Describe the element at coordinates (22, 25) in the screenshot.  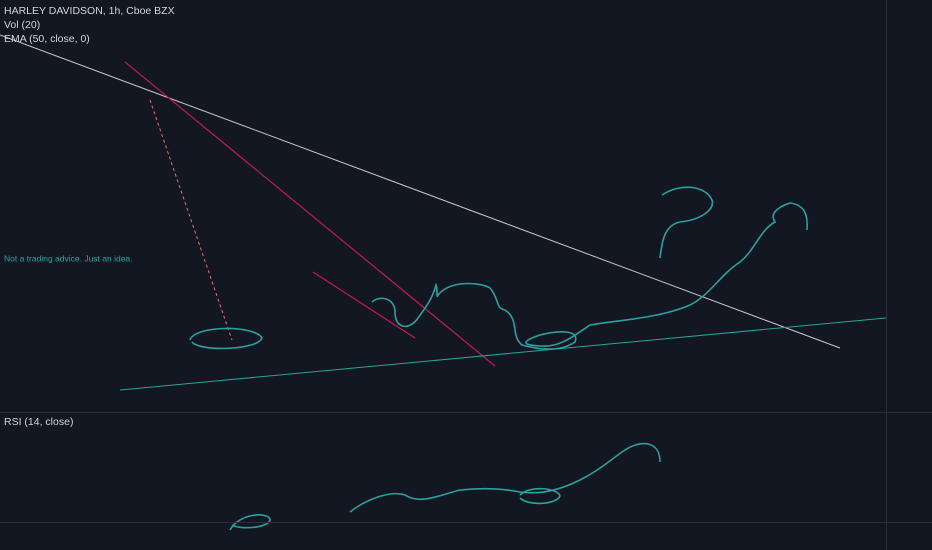
I see `indicator-label: Vol (20)` at that location.